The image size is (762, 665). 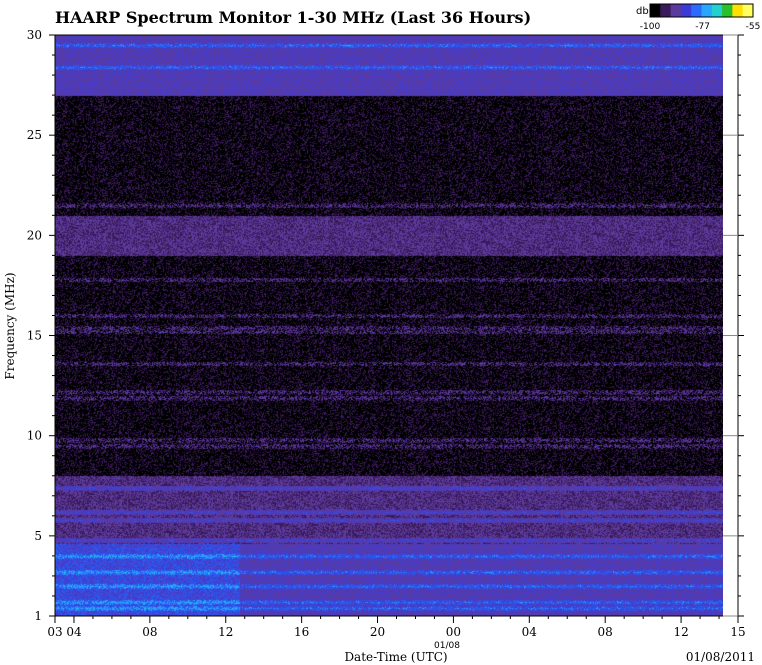 What do you see at coordinates (395, 657) in the screenshot?
I see `x-axis-label: Date-Time (UTC)` at bounding box center [395, 657].